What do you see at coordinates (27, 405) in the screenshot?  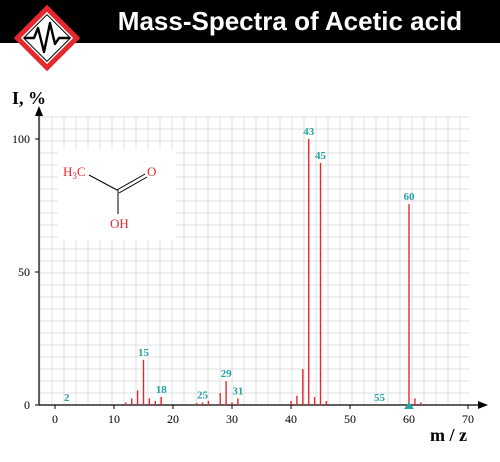 I see `y-tick-label: 0` at bounding box center [27, 405].